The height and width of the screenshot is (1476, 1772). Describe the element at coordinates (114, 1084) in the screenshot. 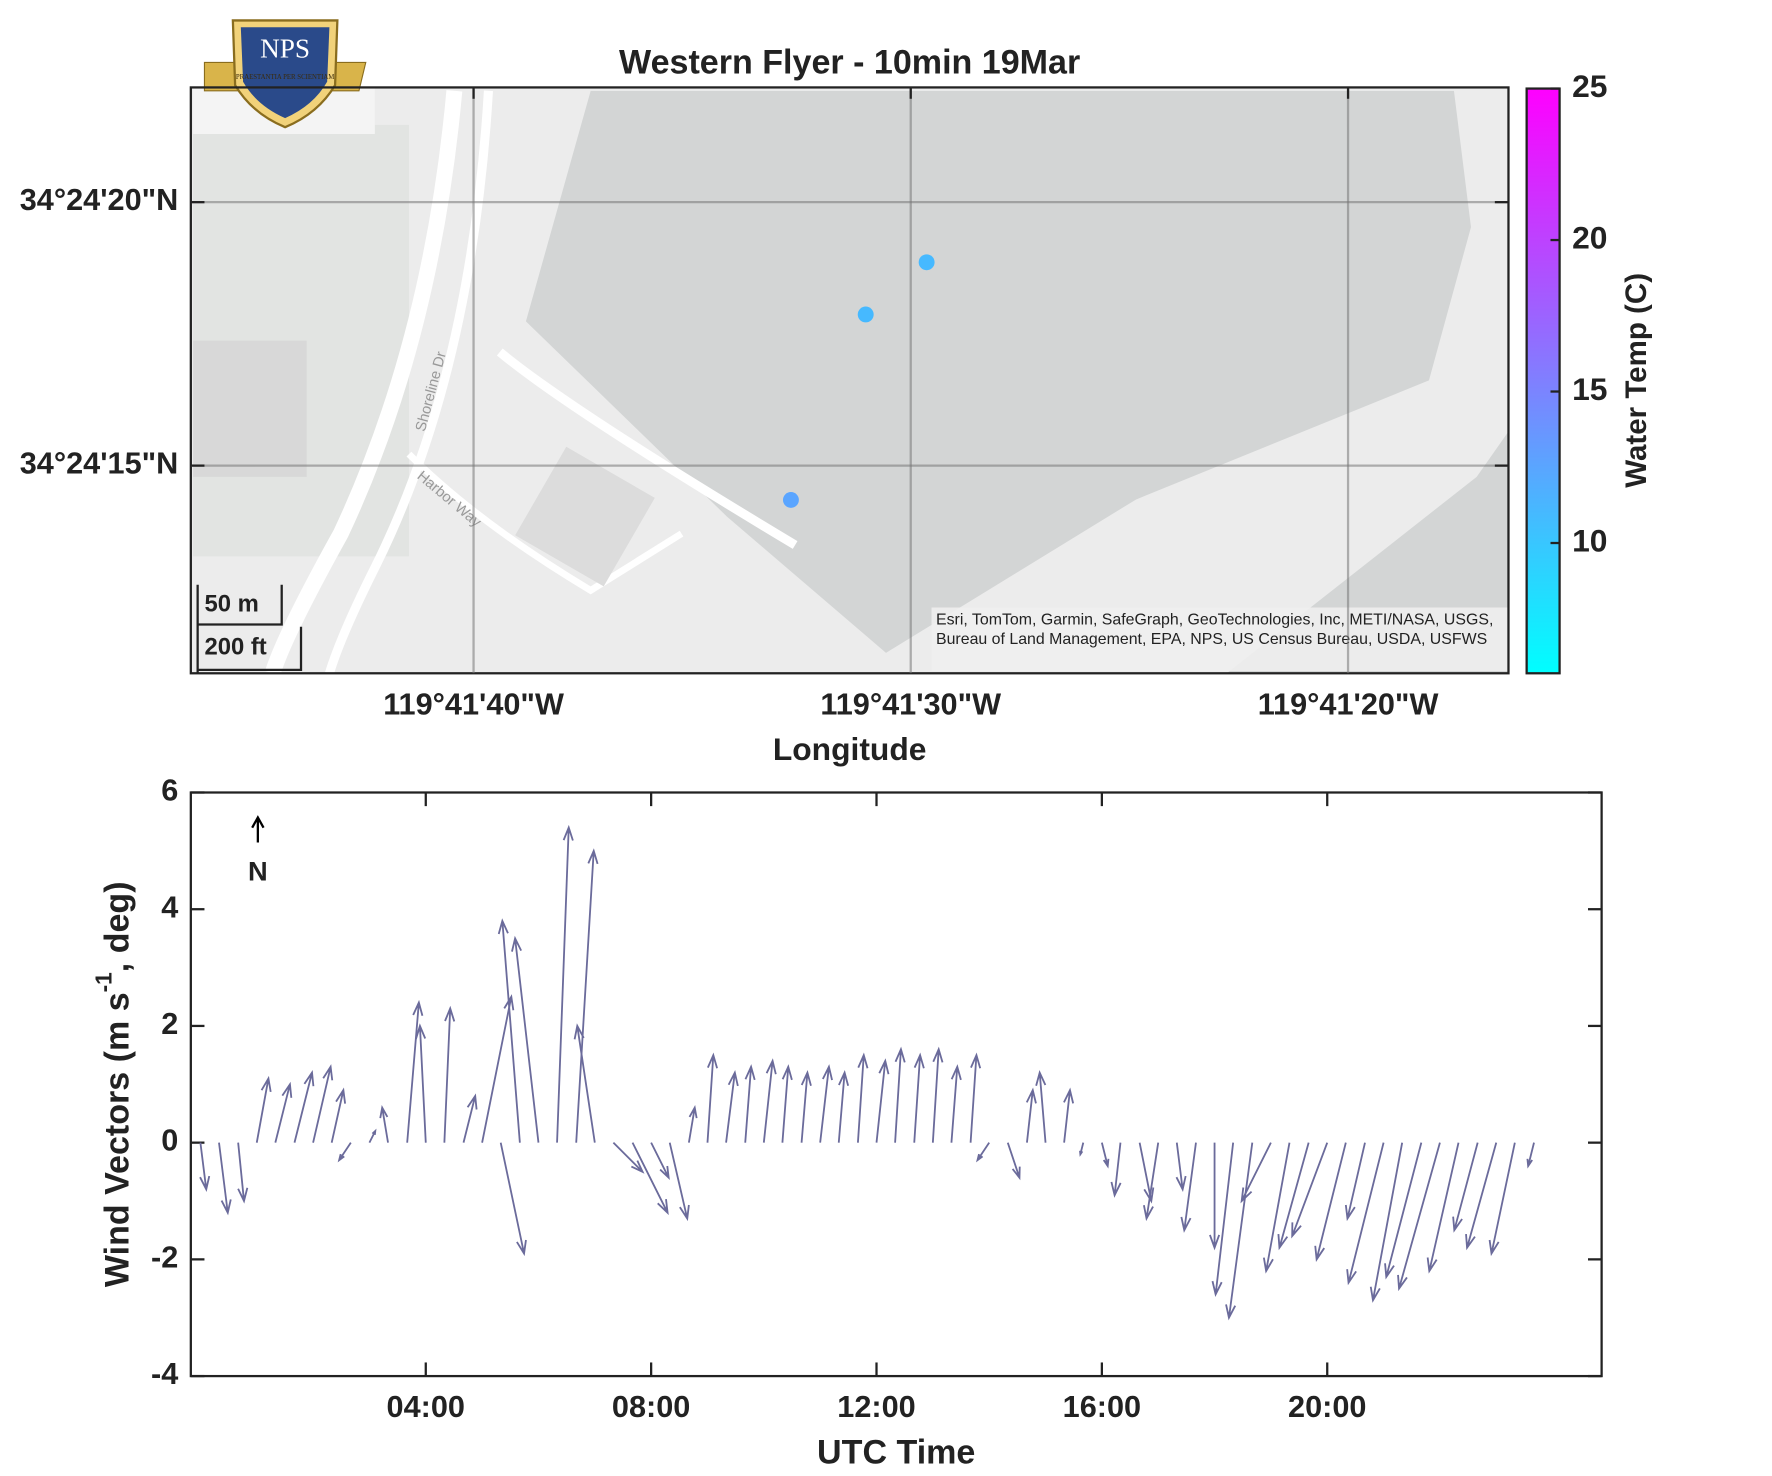

I see `y-axis-label: Wind Vectors (m s-1, deg)` at that location.